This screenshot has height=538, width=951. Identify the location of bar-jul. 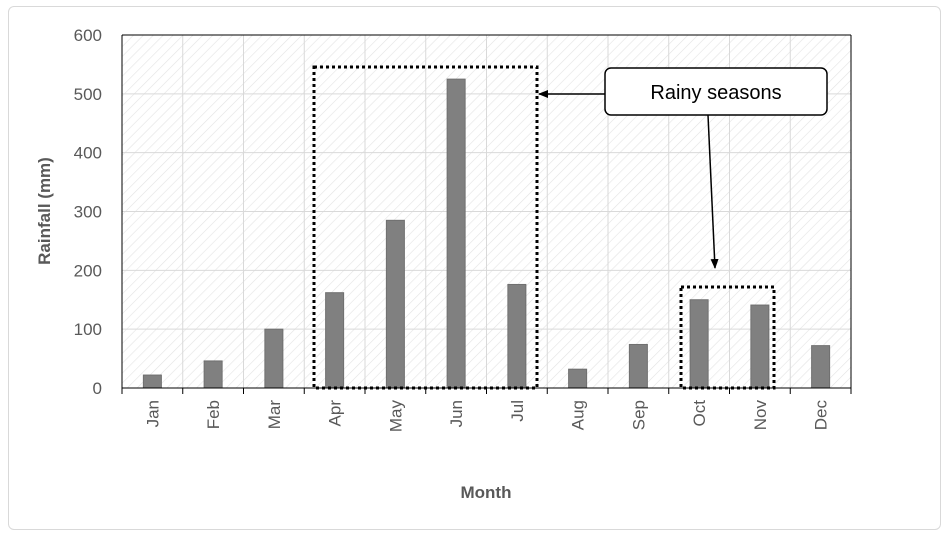
(517, 336).